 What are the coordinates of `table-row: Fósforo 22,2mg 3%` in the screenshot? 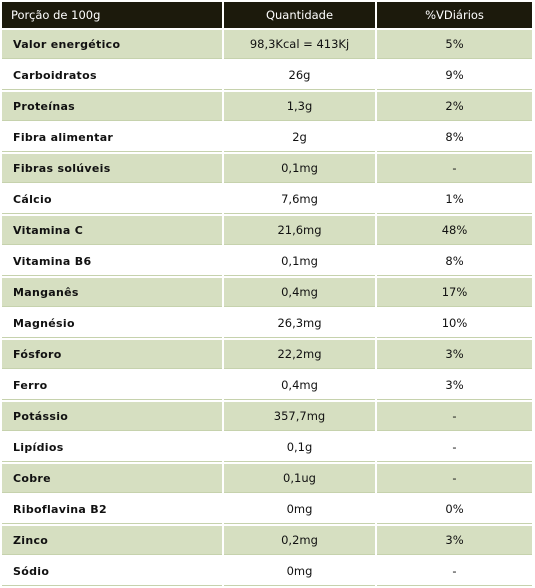 It's located at (267, 354).